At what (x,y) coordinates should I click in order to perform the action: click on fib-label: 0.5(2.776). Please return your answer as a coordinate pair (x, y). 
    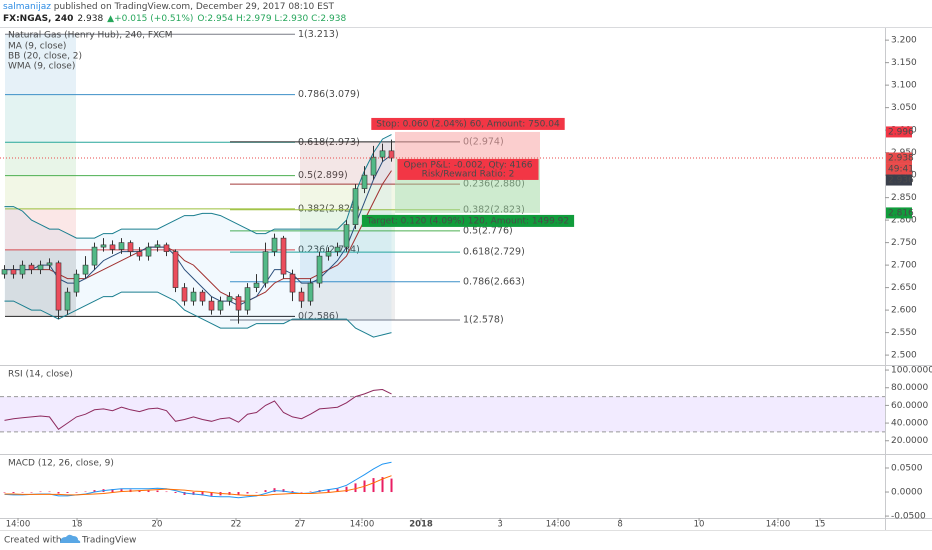
    Looking at the image, I should click on (488, 230).